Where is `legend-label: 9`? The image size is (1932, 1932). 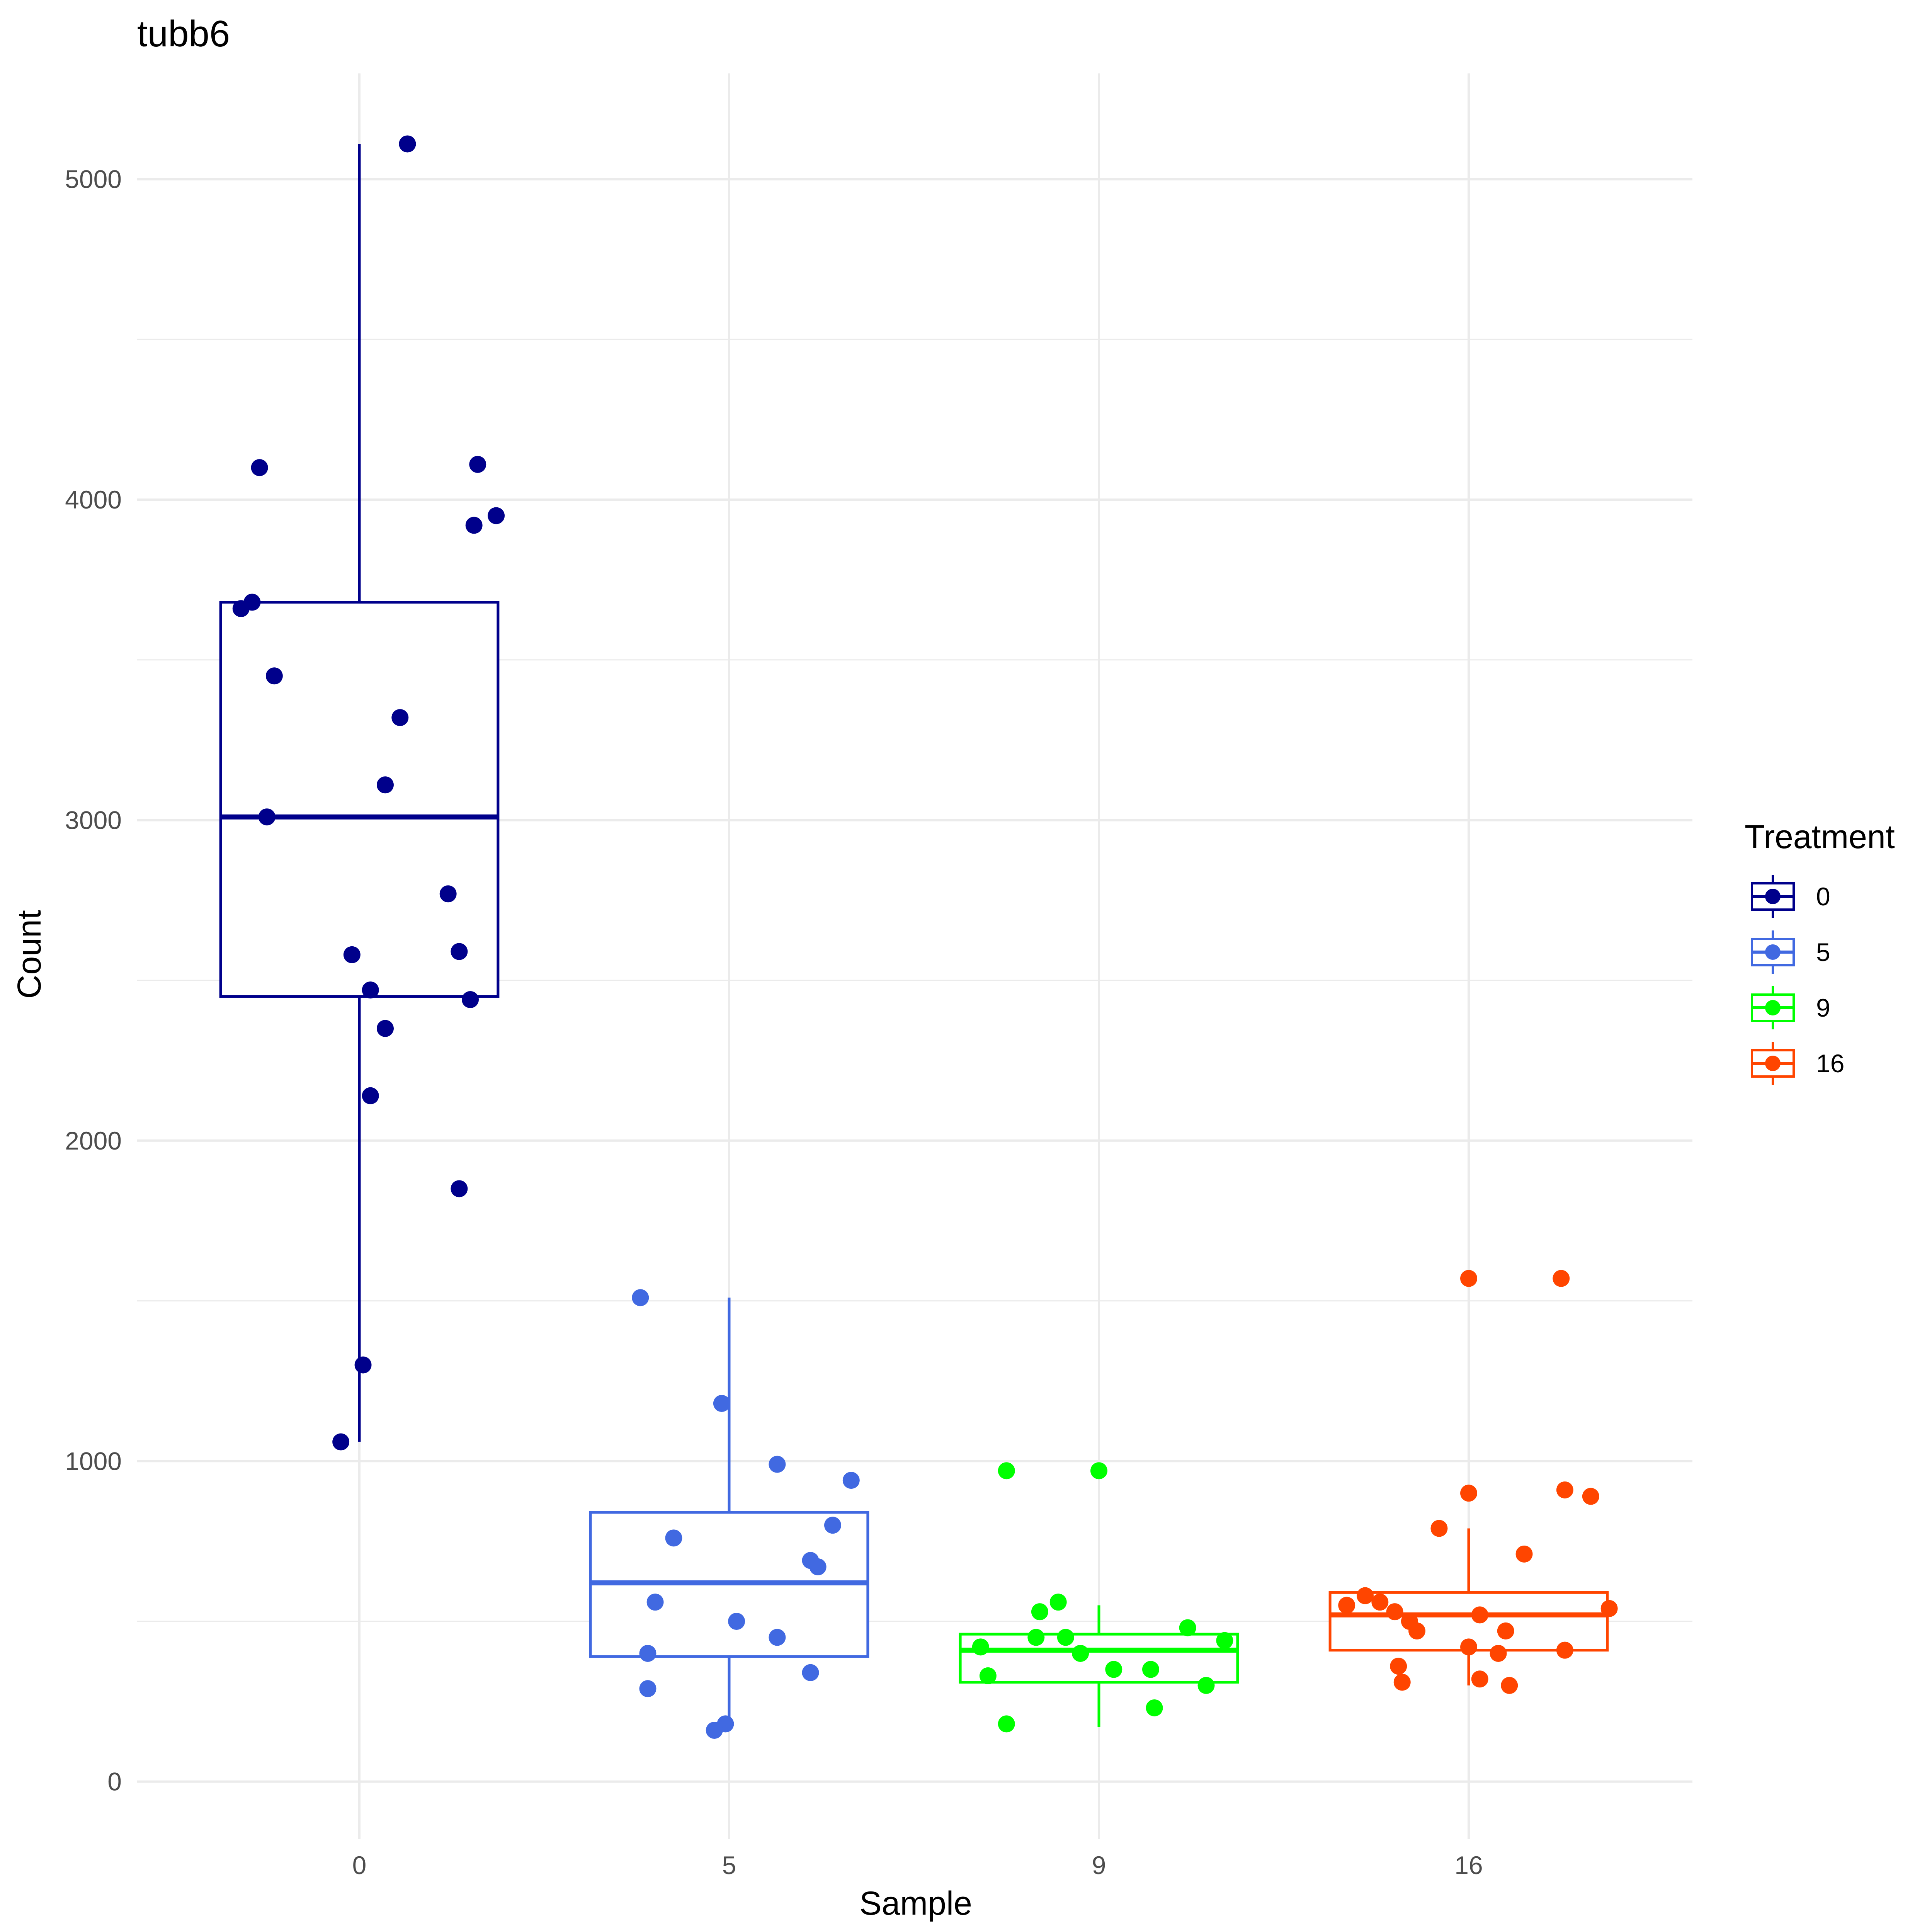
legend-label: 9 is located at coordinates (1823, 1007).